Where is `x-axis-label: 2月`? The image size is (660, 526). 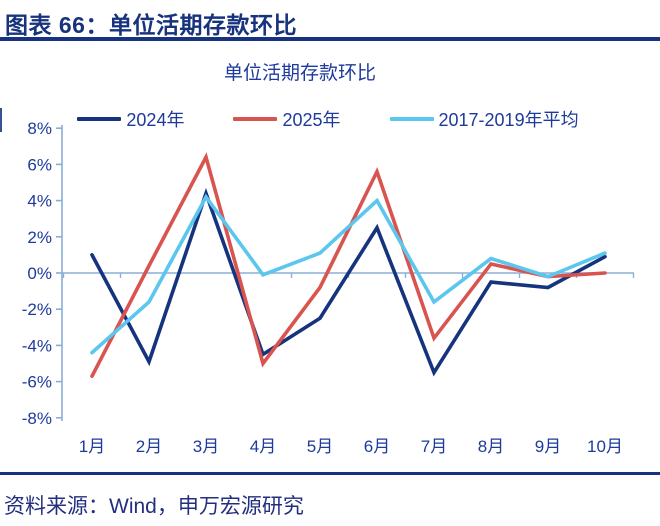 x-axis-label: 2月 is located at coordinates (149, 446).